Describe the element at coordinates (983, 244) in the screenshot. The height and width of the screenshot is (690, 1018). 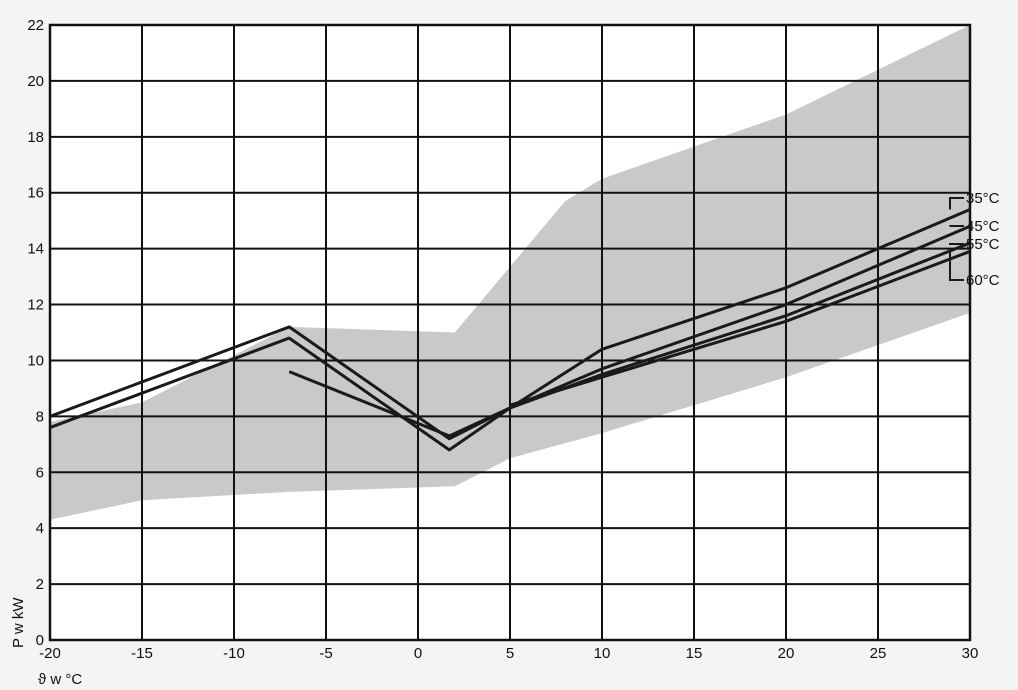
I see `series-label: 55°C` at that location.